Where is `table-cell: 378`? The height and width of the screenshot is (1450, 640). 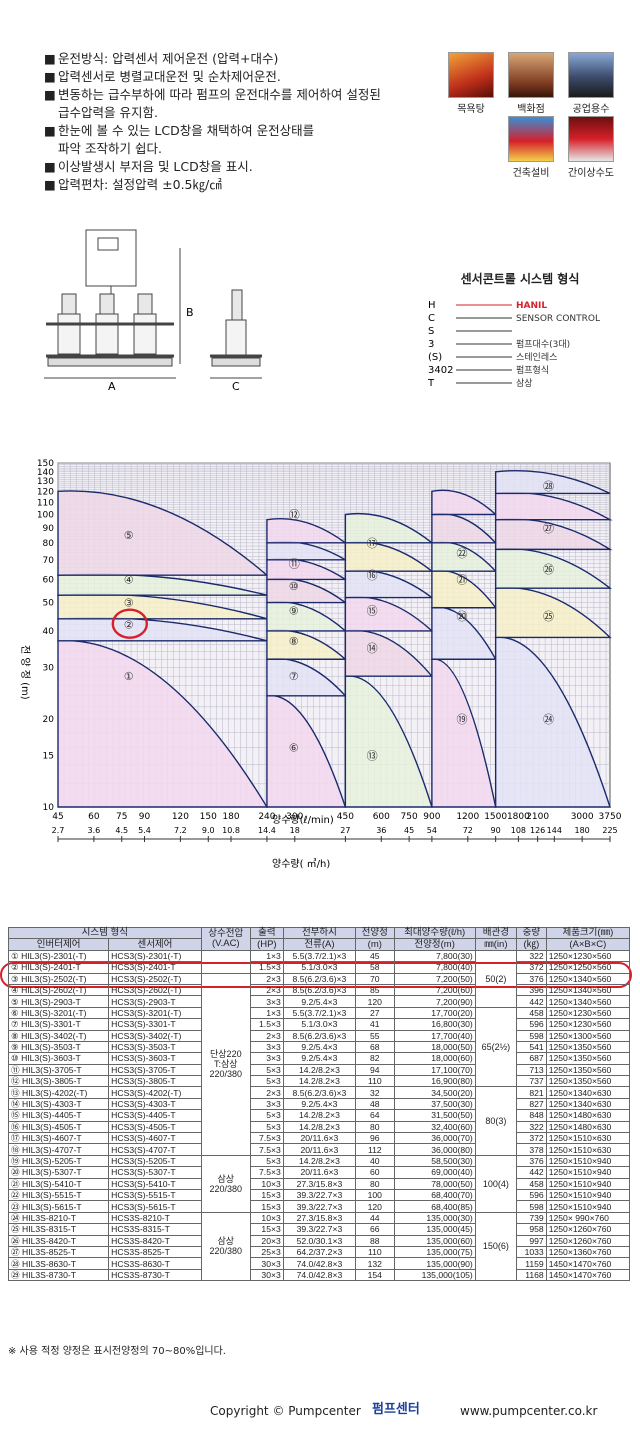
table-cell: 378 is located at coordinates (531, 1149).